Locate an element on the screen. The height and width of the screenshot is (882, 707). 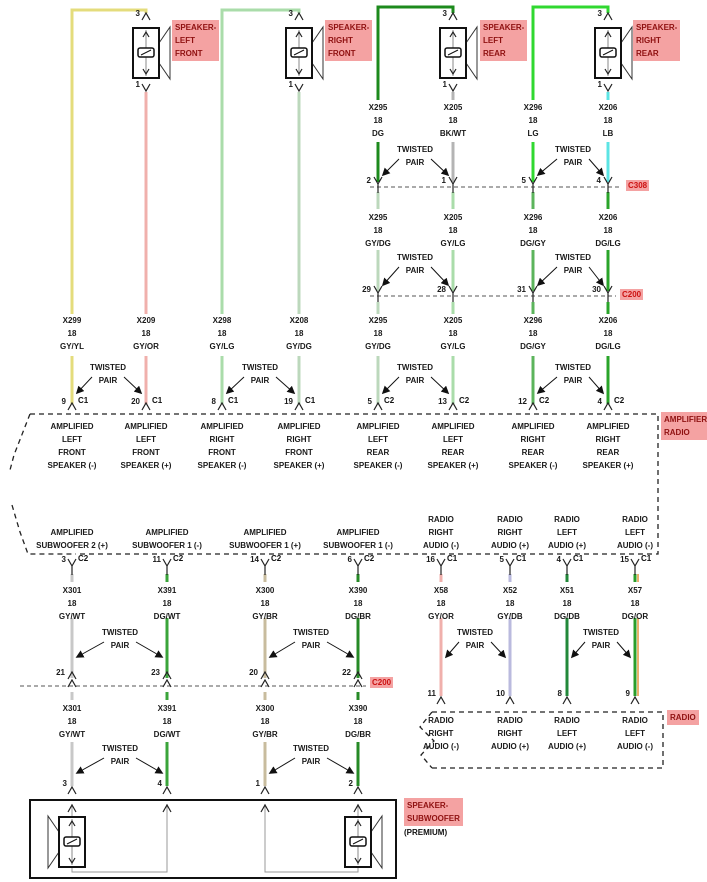
pin-number: 23 is located at coordinates (155, 672).